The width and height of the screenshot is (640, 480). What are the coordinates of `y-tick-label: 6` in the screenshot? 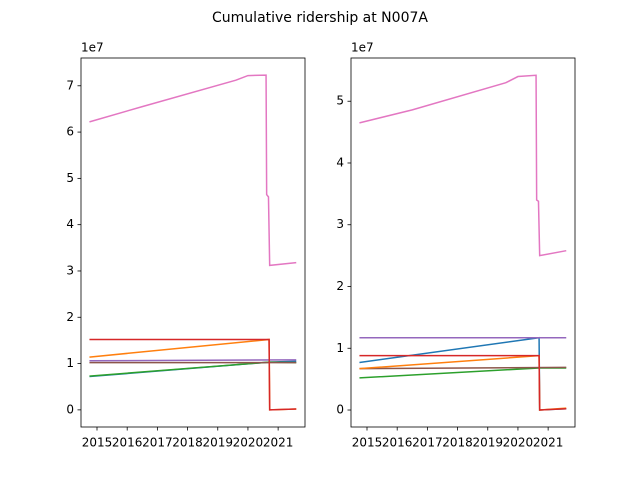 It's located at (70, 132).